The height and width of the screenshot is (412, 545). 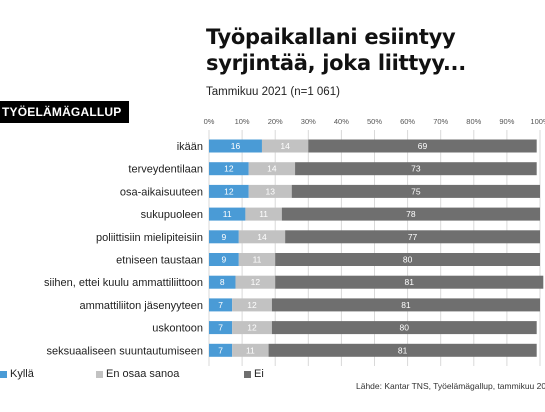 What do you see at coordinates (65, 112) in the screenshot?
I see `brand-label: TYÖELÄMÄGALLUP` at bounding box center [65, 112].